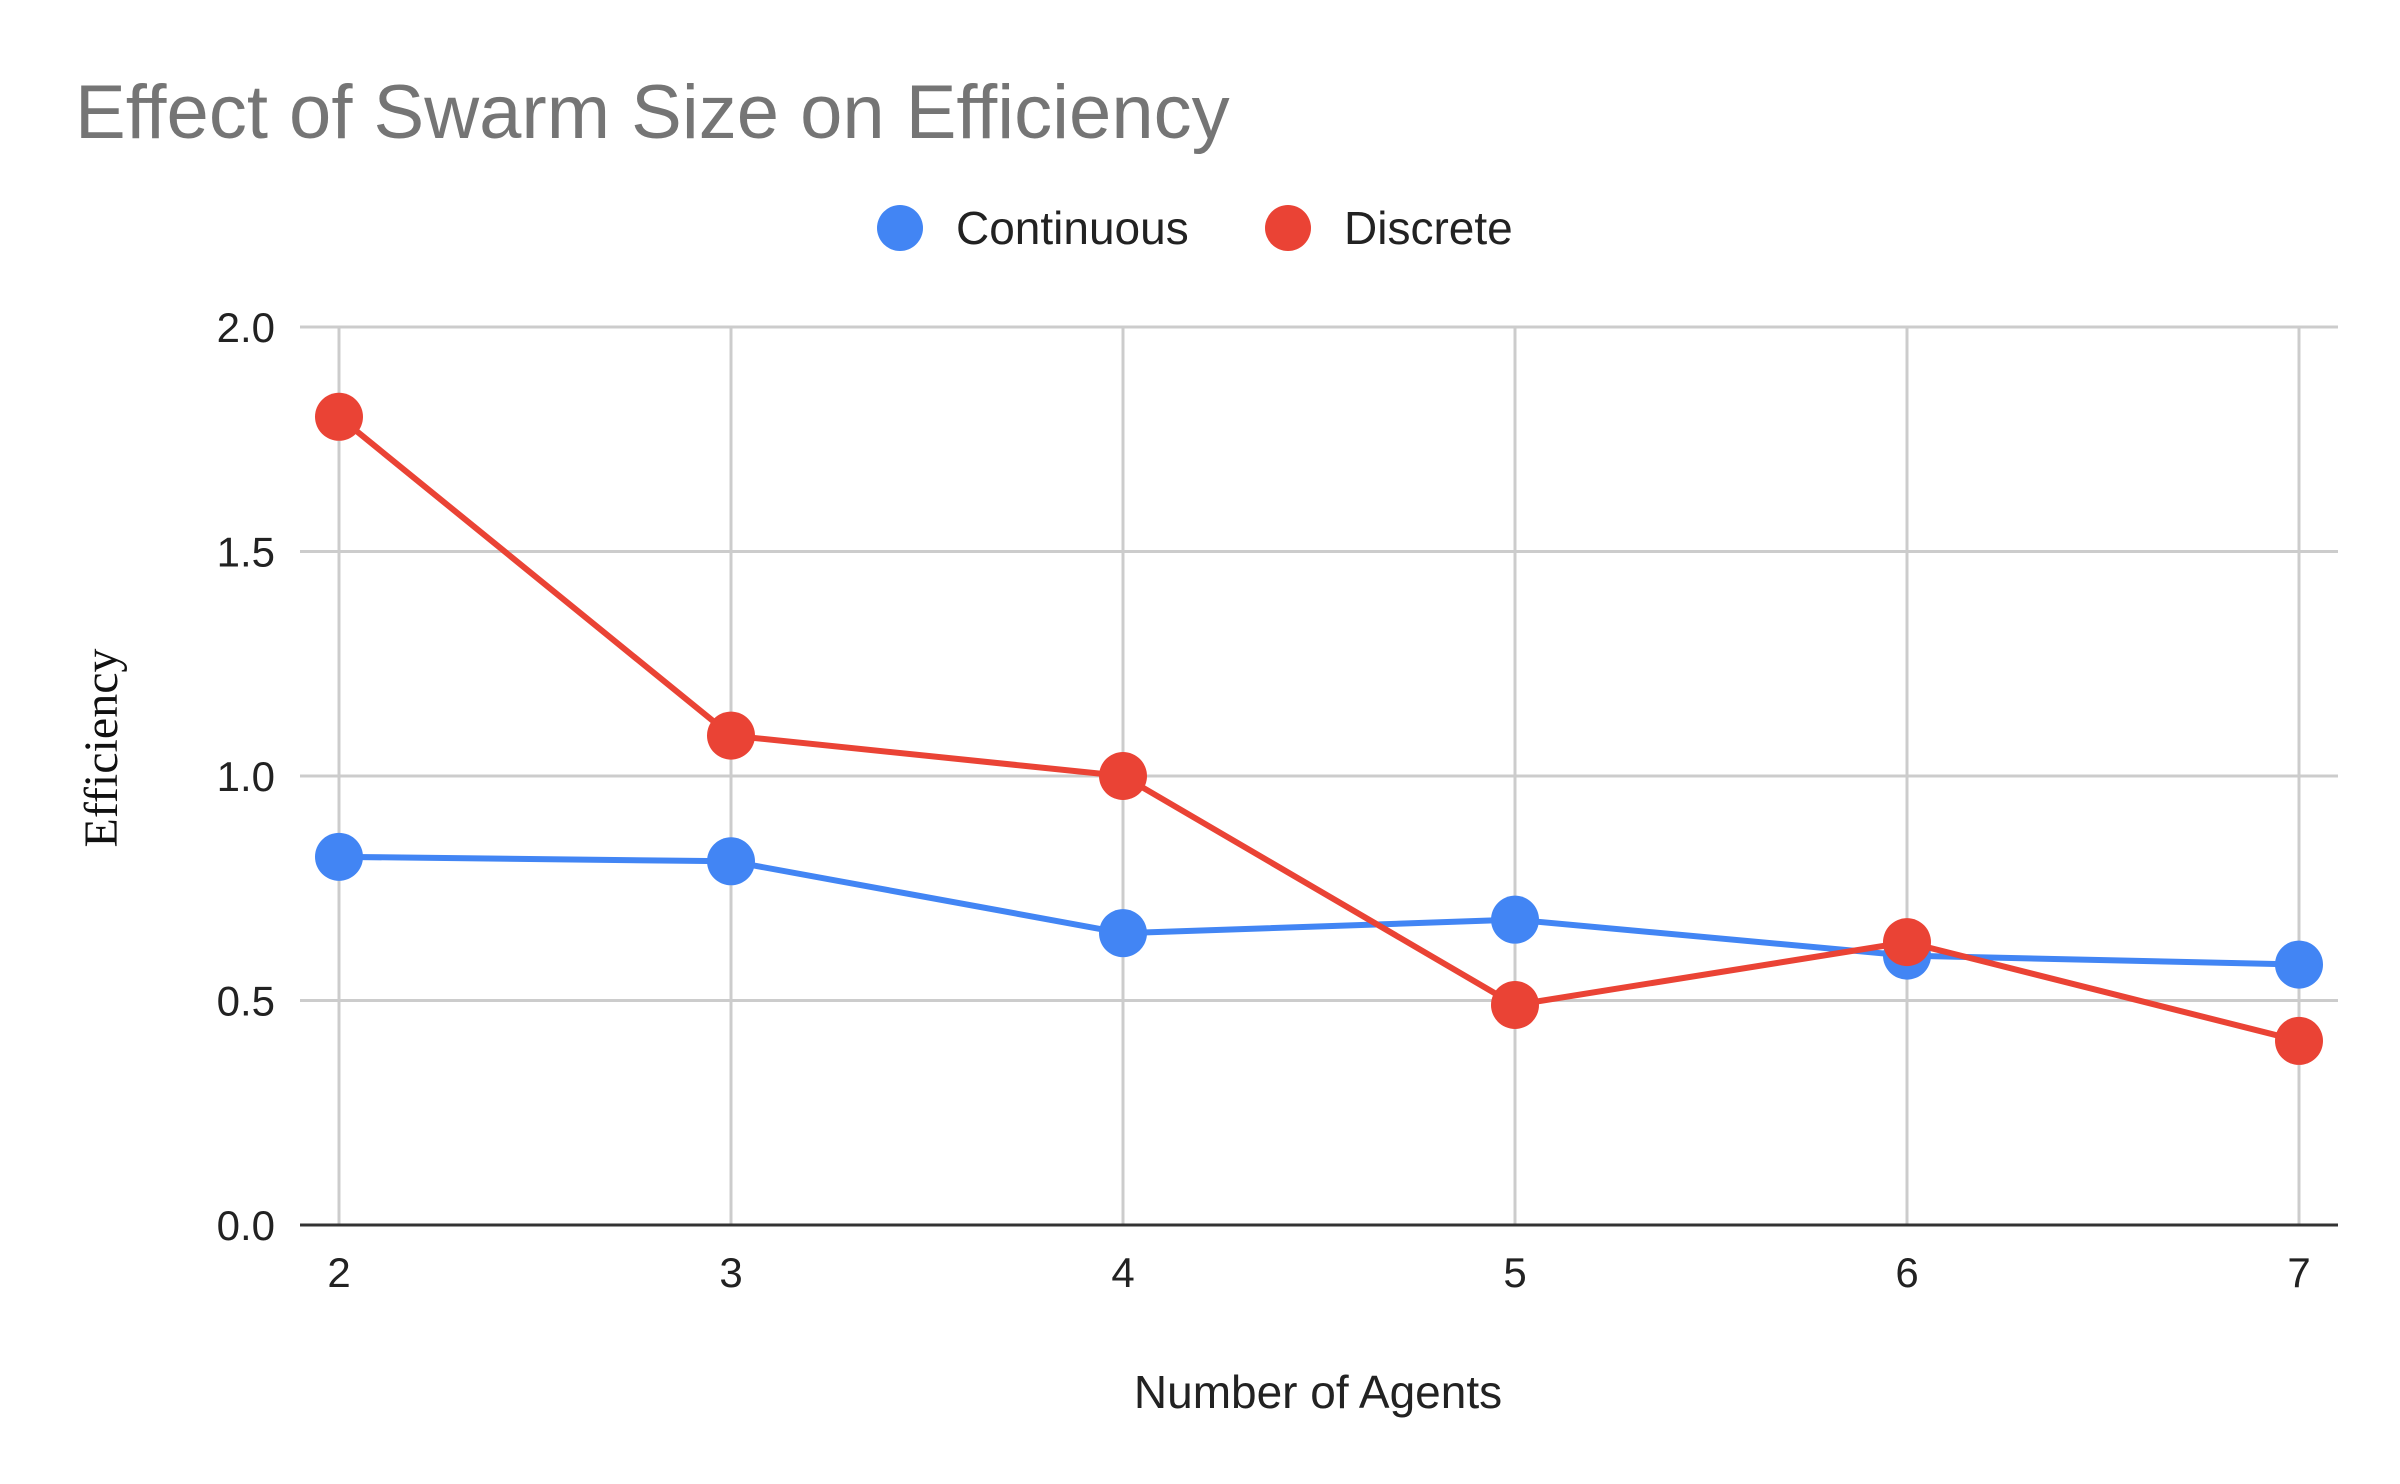 The image size is (2400, 1484). Describe the element at coordinates (246, 1225) in the screenshot. I see `y-tick-label: 0.0` at that location.